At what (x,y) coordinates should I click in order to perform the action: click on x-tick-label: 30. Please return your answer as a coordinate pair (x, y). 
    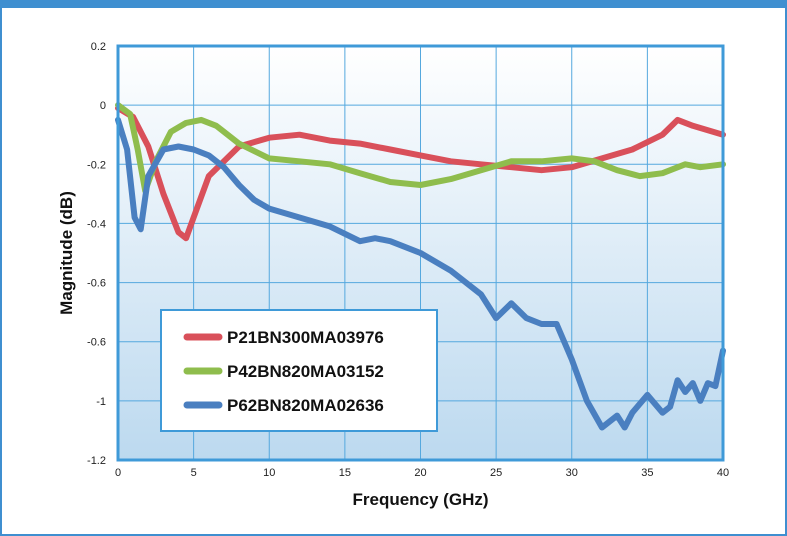
    Looking at the image, I should click on (572, 473).